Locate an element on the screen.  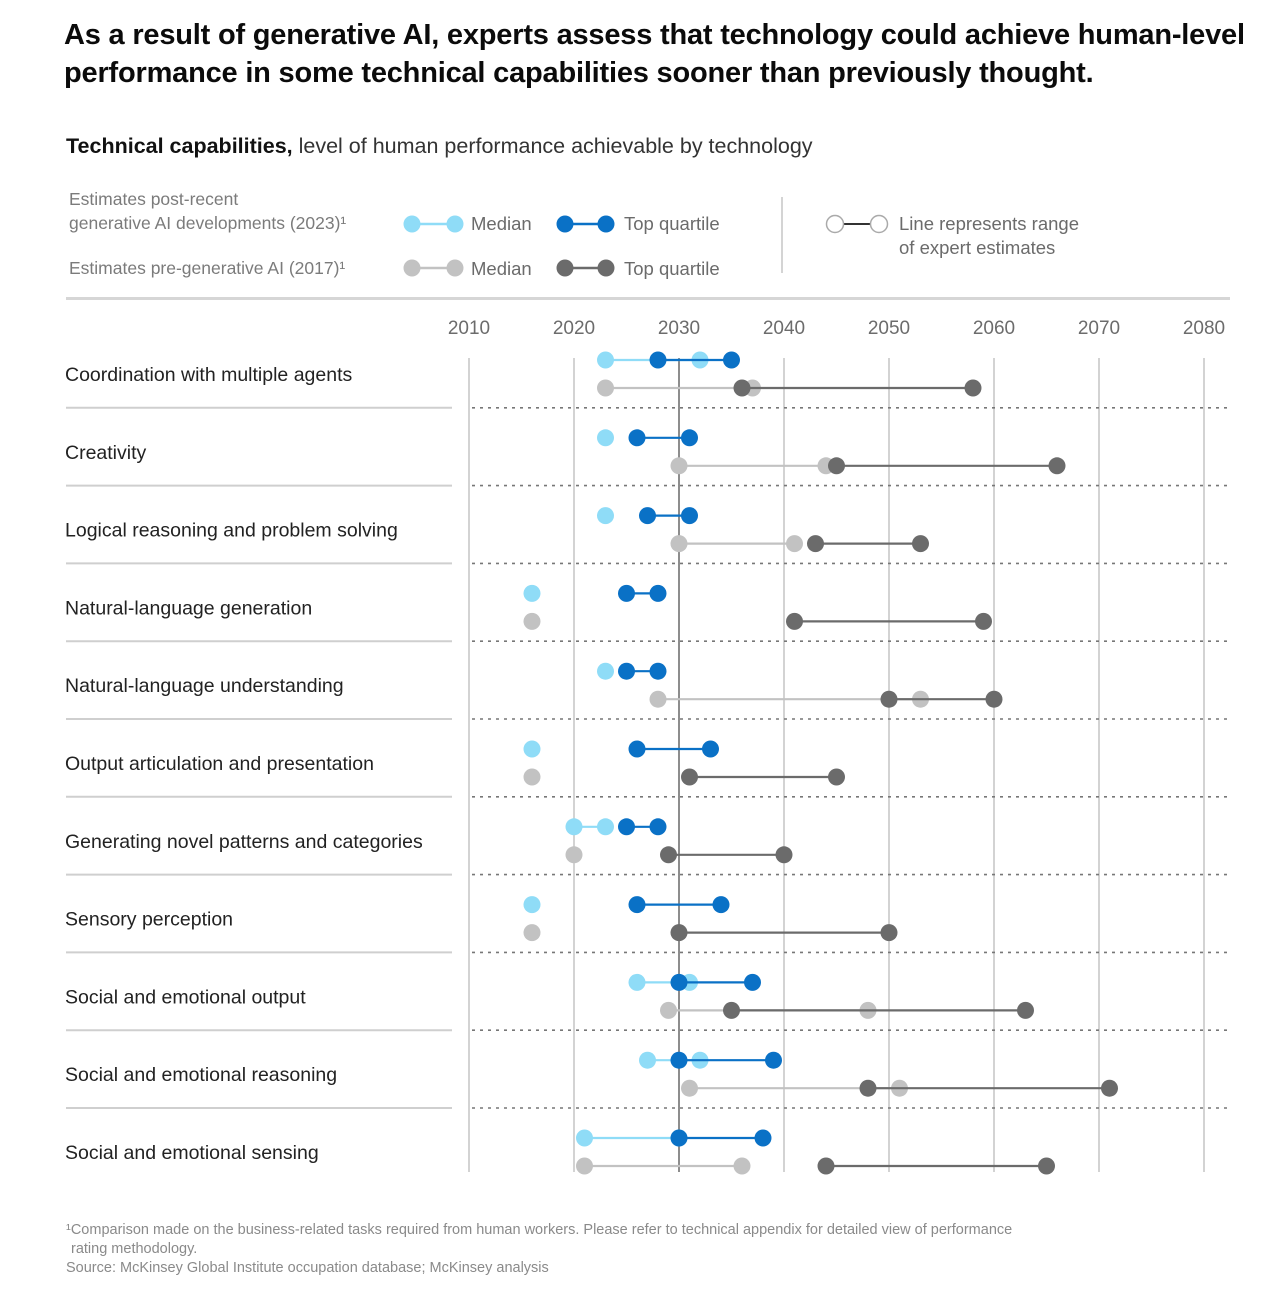
legend-top-2023-label: Top quartile is located at coordinates (672, 223).